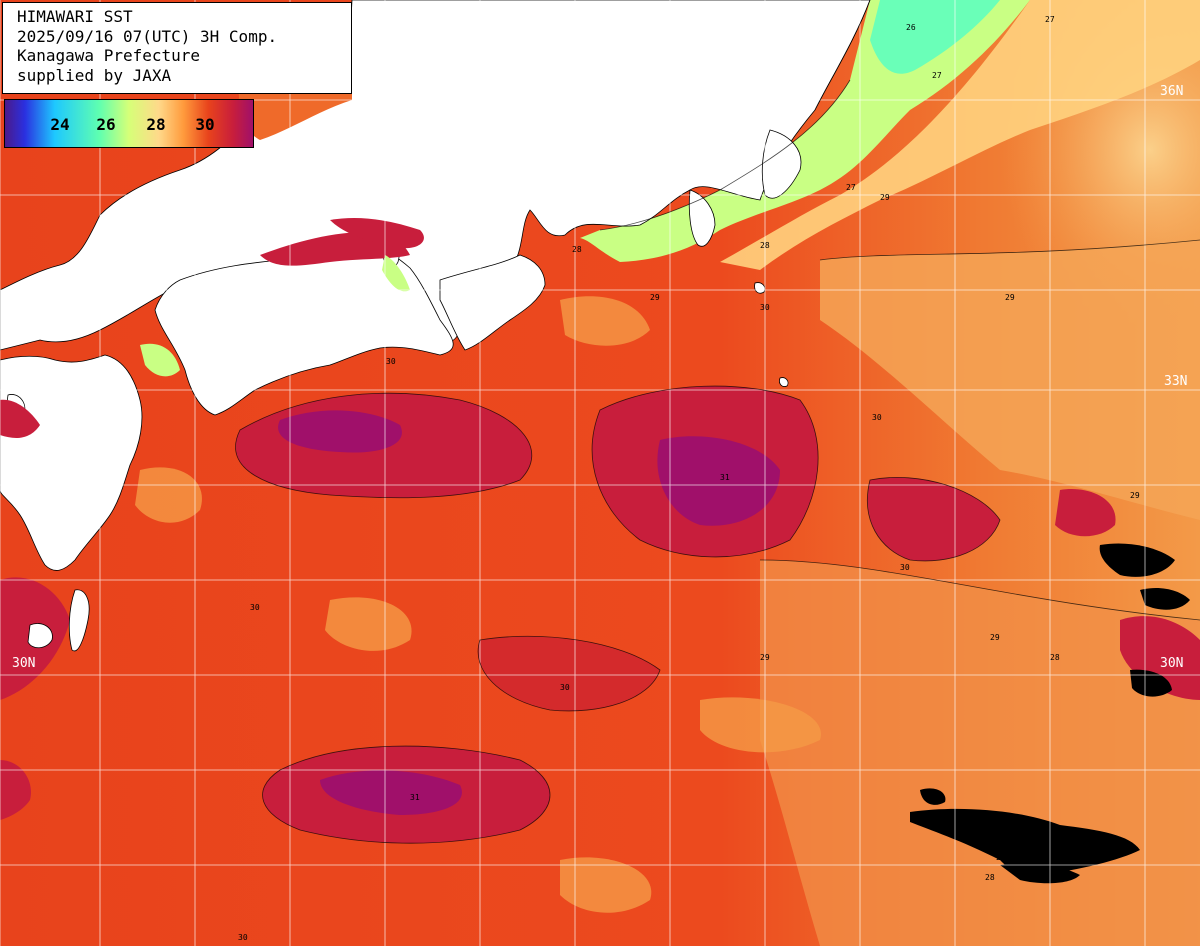 This screenshot has height=946, width=1200. I want to click on legend-tick-28: 28, so click(156, 124).